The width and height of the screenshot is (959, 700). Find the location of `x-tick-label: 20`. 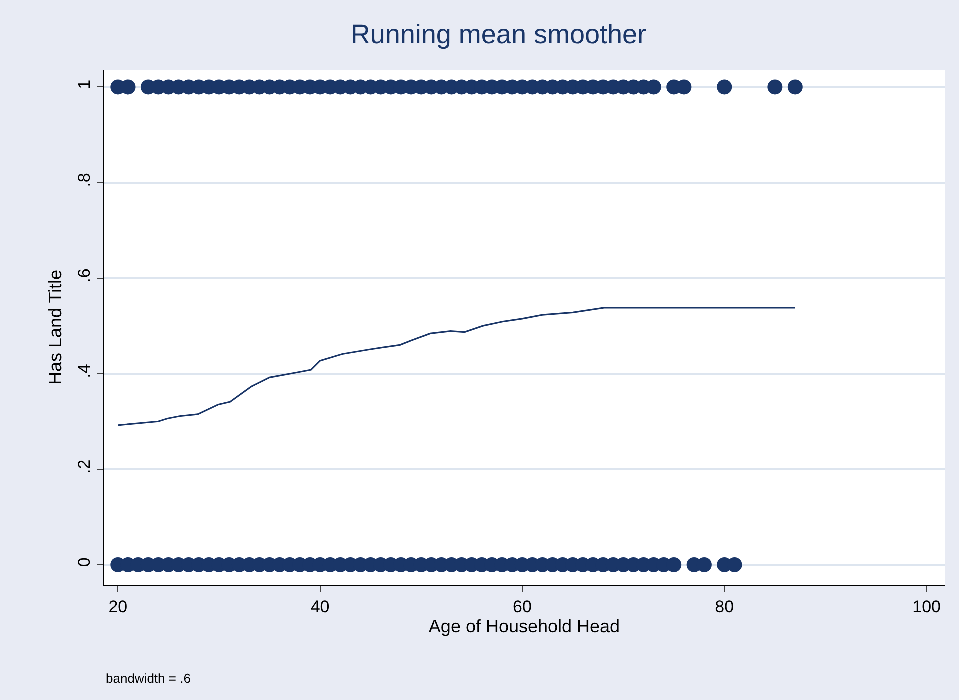

x-tick-label: 20 is located at coordinates (118, 606).